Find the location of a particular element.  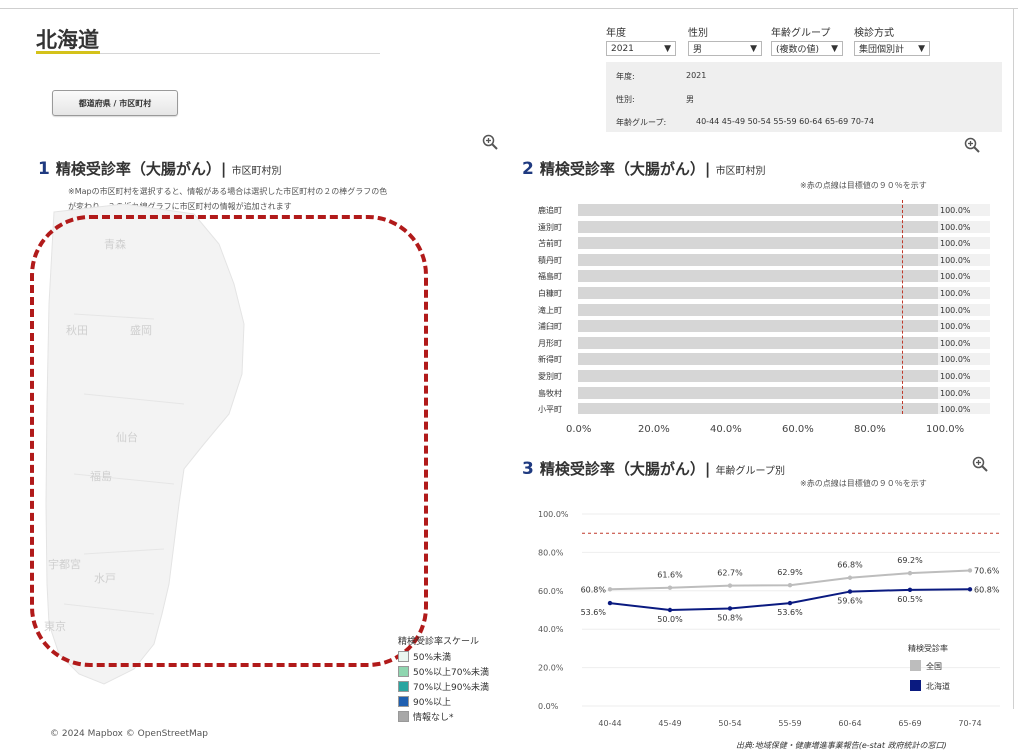

bar-row: 月形町 100.0% is located at coordinates (760, 343).